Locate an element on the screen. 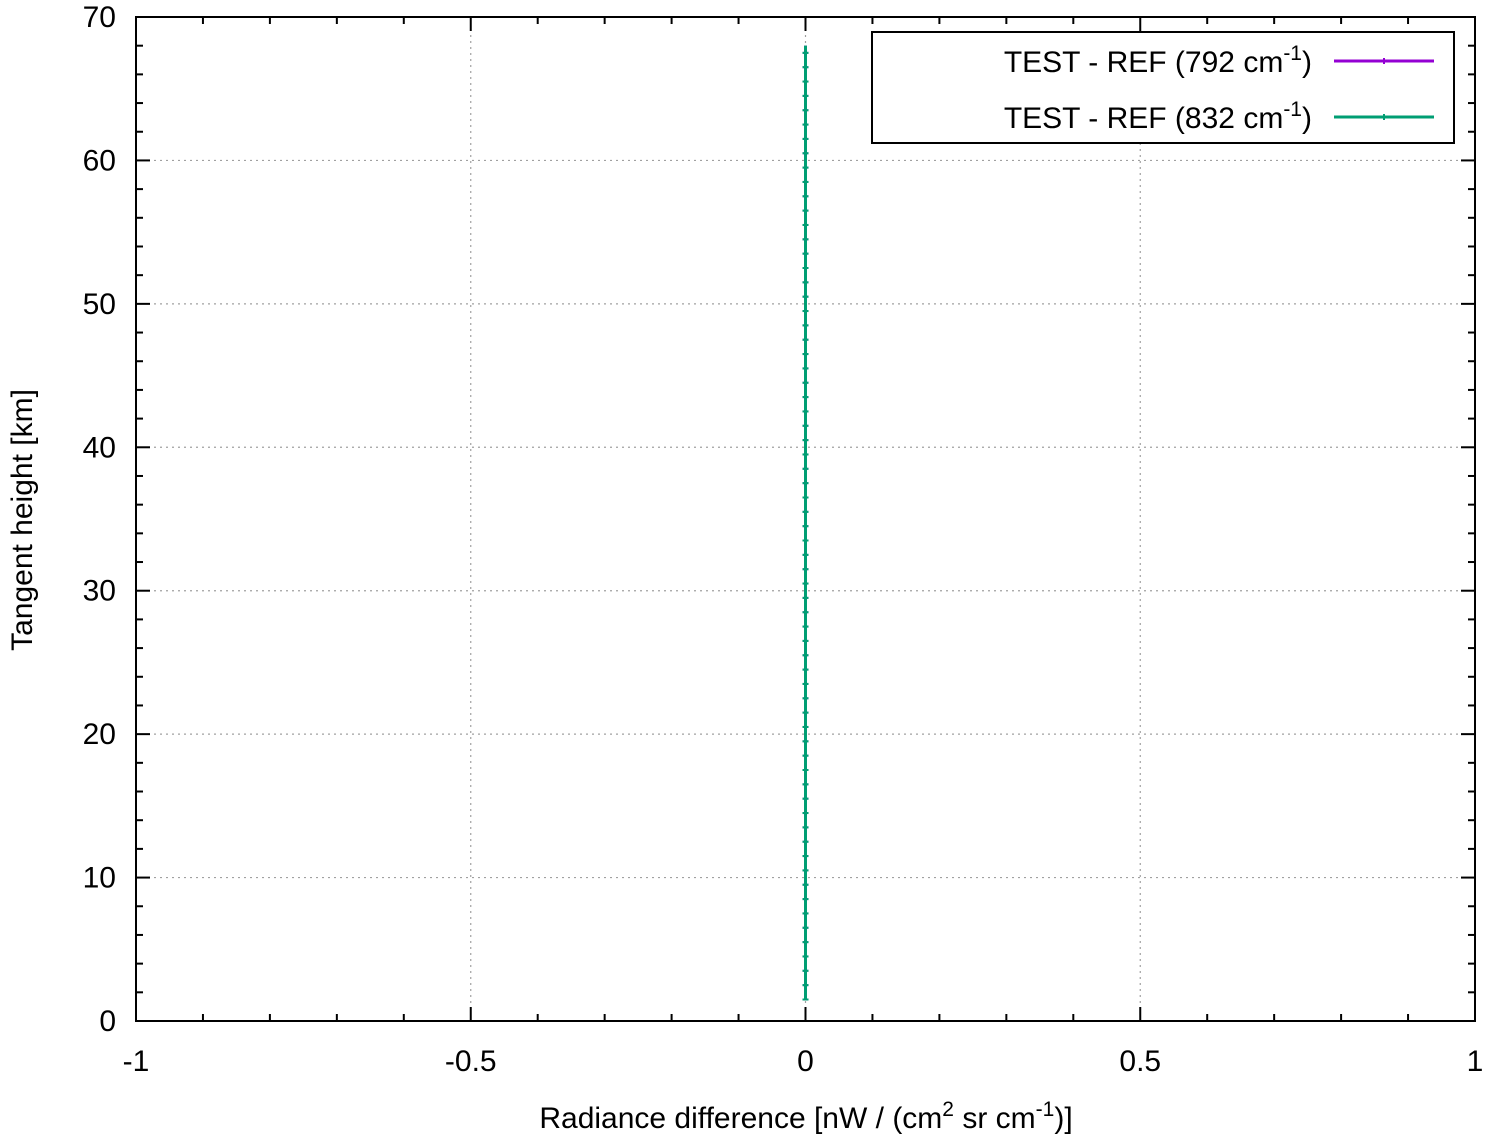  x-axis-tick-labels: -1 -0.5 0 0.5 1 is located at coordinates (803, 1061).